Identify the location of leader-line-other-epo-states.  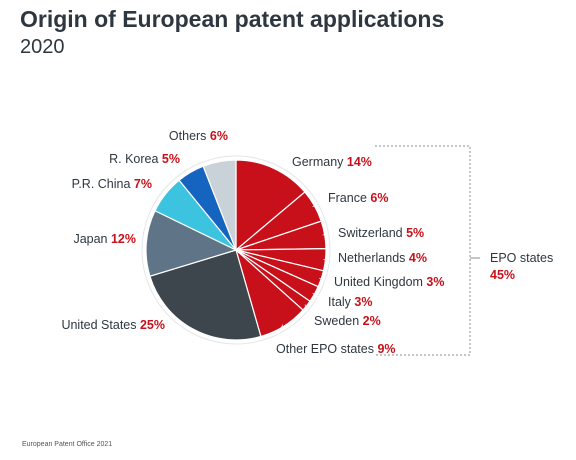
(277, 337).